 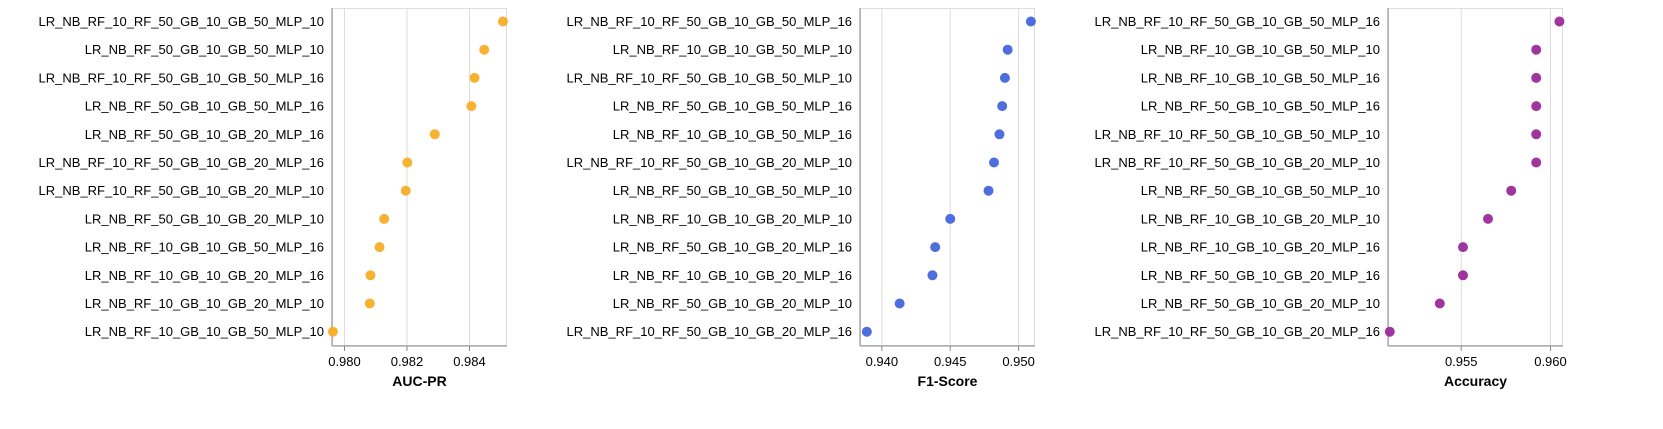 What do you see at coordinates (932, 275) in the screenshot?
I see `data-point: LR_NB_RF_10_GB_10_GB_20_MLP_16: 0.9437` at bounding box center [932, 275].